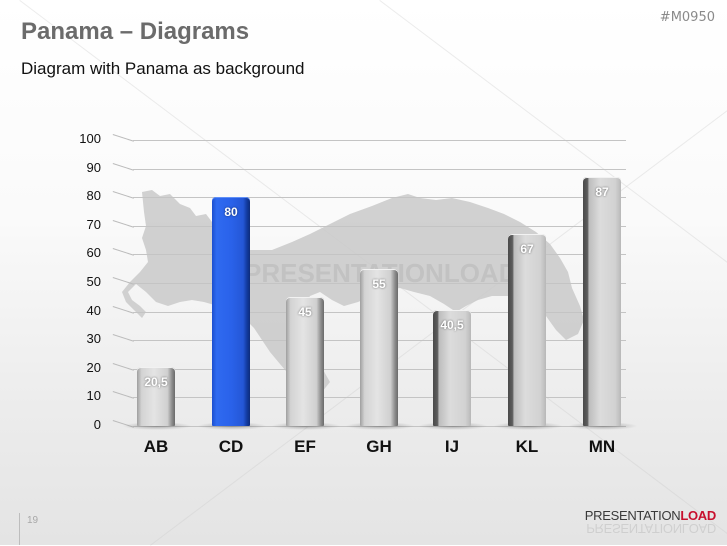 The image size is (727, 546). Describe the element at coordinates (379, 347) in the screenshot. I see `bar-gh: 55` at that location.